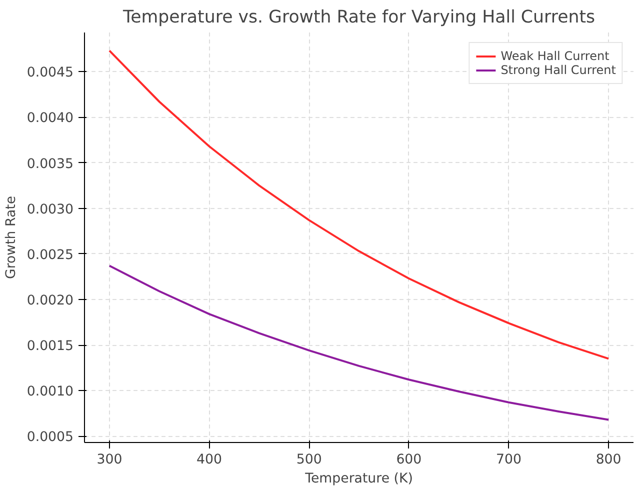 The height and width of the screenshot is (489, 638). I want to click on x-tick-label: 600, so click(409, 460).